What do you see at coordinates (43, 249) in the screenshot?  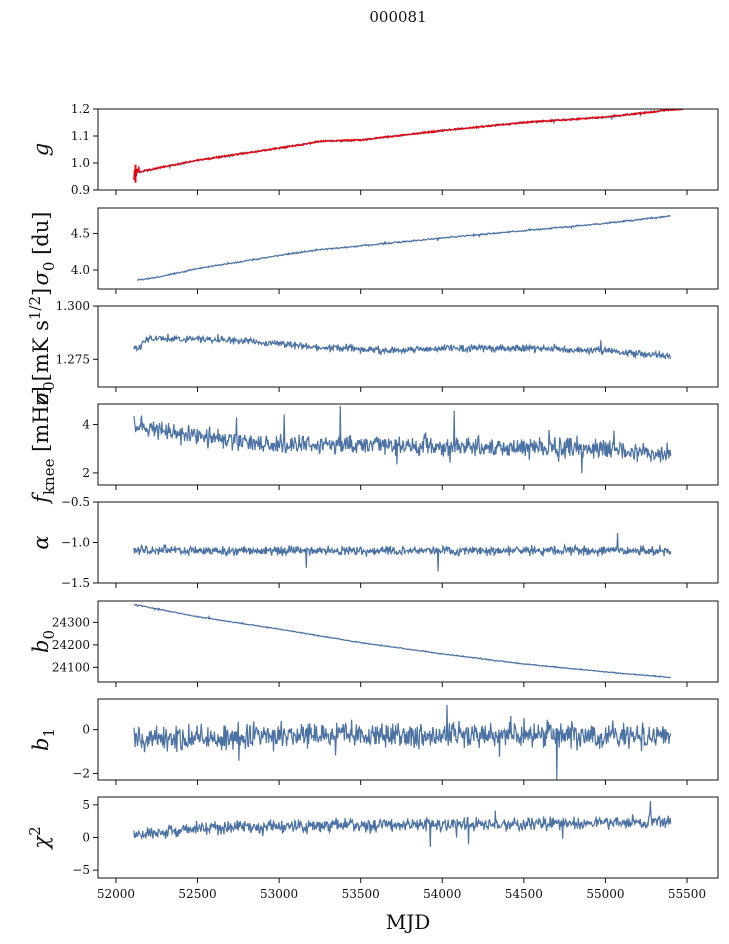 I see `y-axis-label: σ0 [du]` at bounding box center [43, 249].